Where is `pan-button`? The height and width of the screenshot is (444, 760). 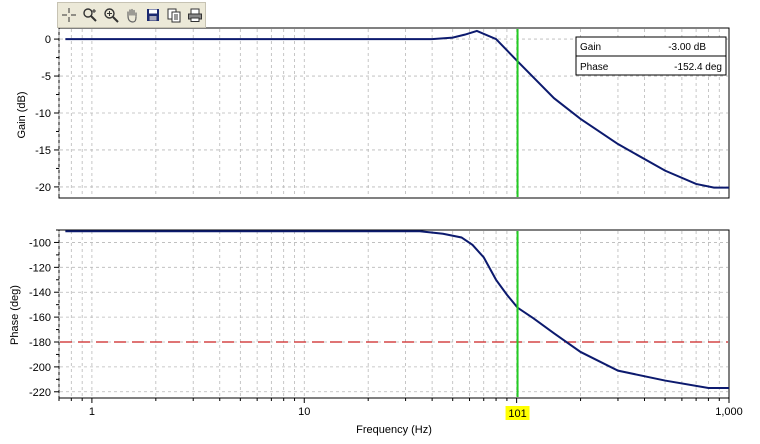 pan-button is located at coordinates (131, 15).